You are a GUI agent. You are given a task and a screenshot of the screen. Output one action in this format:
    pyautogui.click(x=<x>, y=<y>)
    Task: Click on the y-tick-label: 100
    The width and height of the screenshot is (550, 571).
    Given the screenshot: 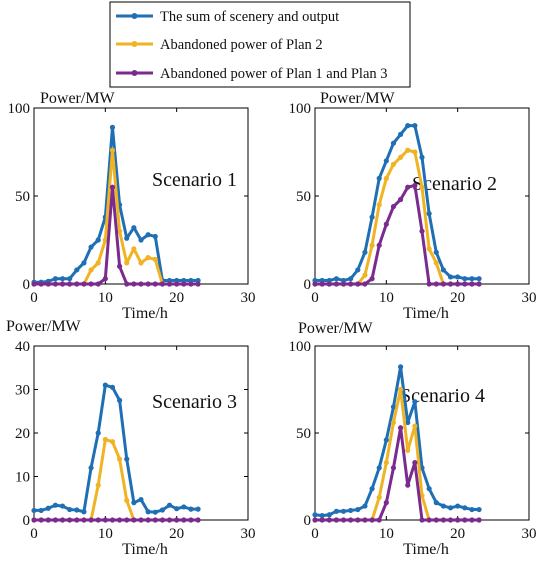 What is the action you would take?
    pyautogui.click(x=300, y=347)
    